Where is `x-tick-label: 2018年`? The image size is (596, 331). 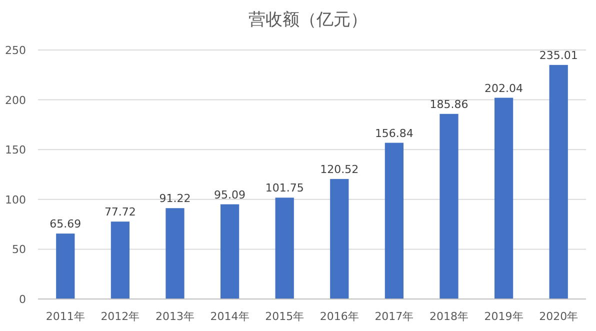
x-tick-label: 2018年 is located at coordinates (449, 316).